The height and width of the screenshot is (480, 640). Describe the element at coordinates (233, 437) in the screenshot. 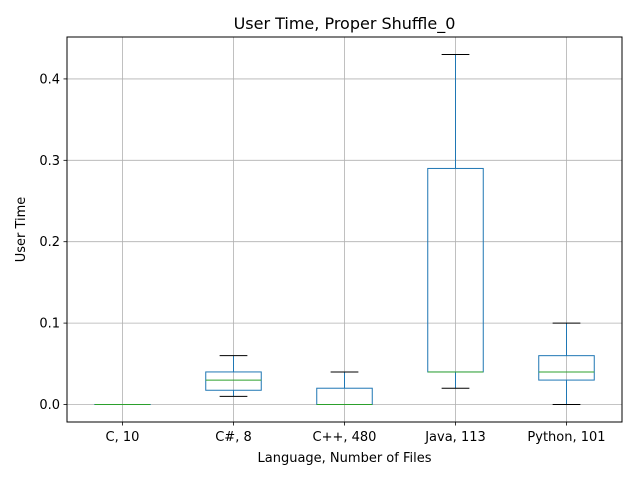

I see `x-tick-label: C#, 8` at that location.